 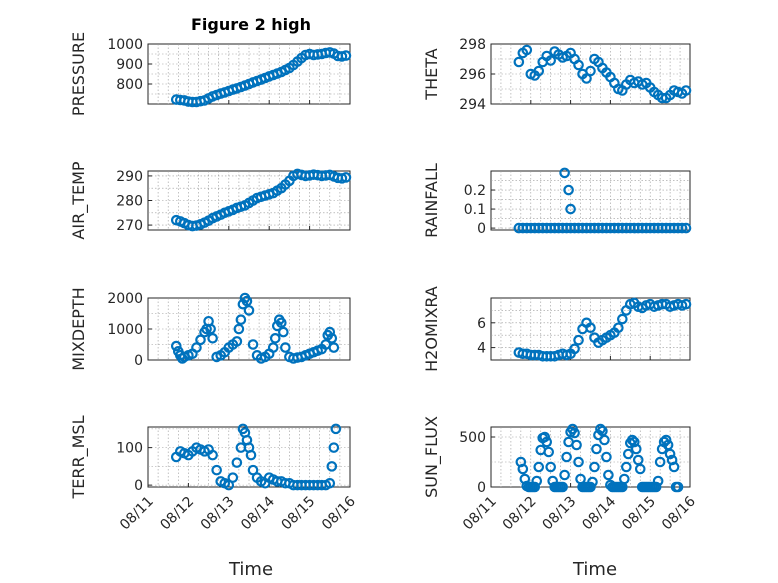 What do you see at coordinates (79, 457) in the screenshot?
I see `y-axis-label-terr-msl: TERR_MSL` at bounding box center [79, 457].